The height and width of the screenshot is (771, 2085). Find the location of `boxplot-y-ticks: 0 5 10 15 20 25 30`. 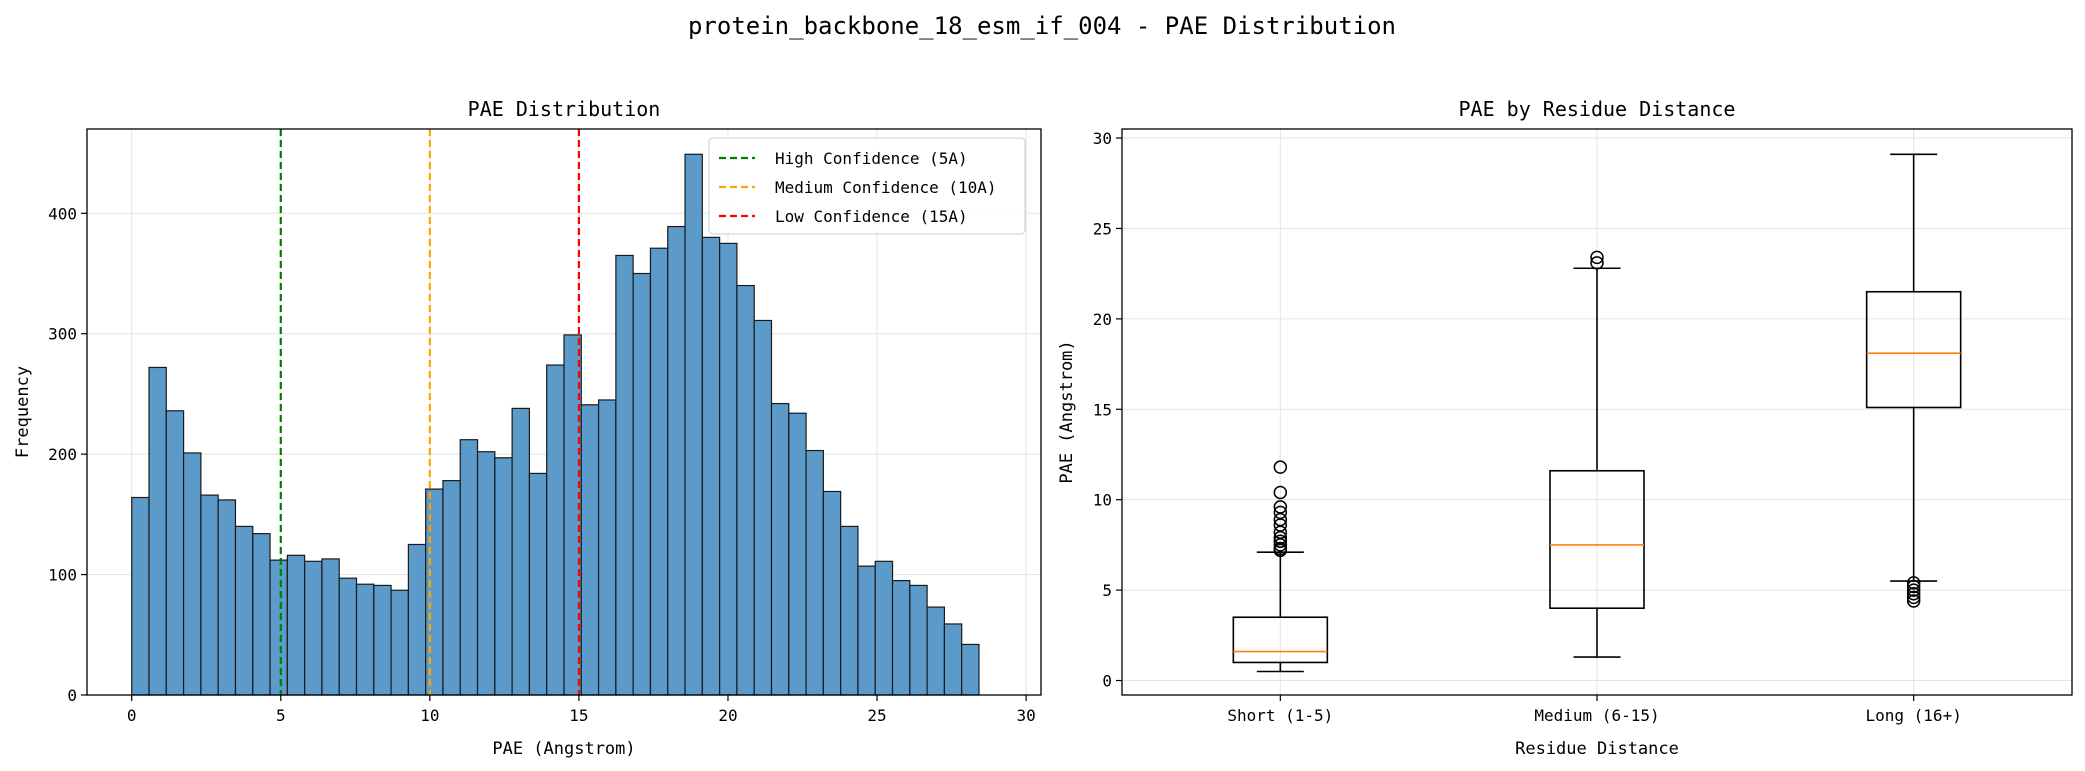

boxplot-y-ticks: 0 5 10 15 20 25 30 is located at coordinates (1107, 410).